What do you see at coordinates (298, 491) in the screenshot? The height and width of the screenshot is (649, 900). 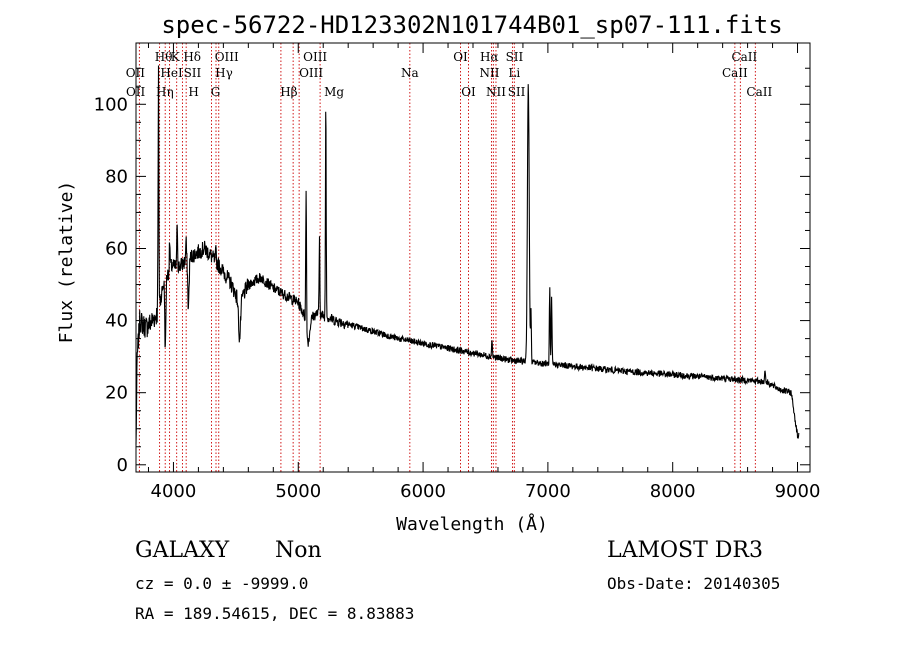 I see `x-tick-label: 5000` at bounding box center [298, 491].